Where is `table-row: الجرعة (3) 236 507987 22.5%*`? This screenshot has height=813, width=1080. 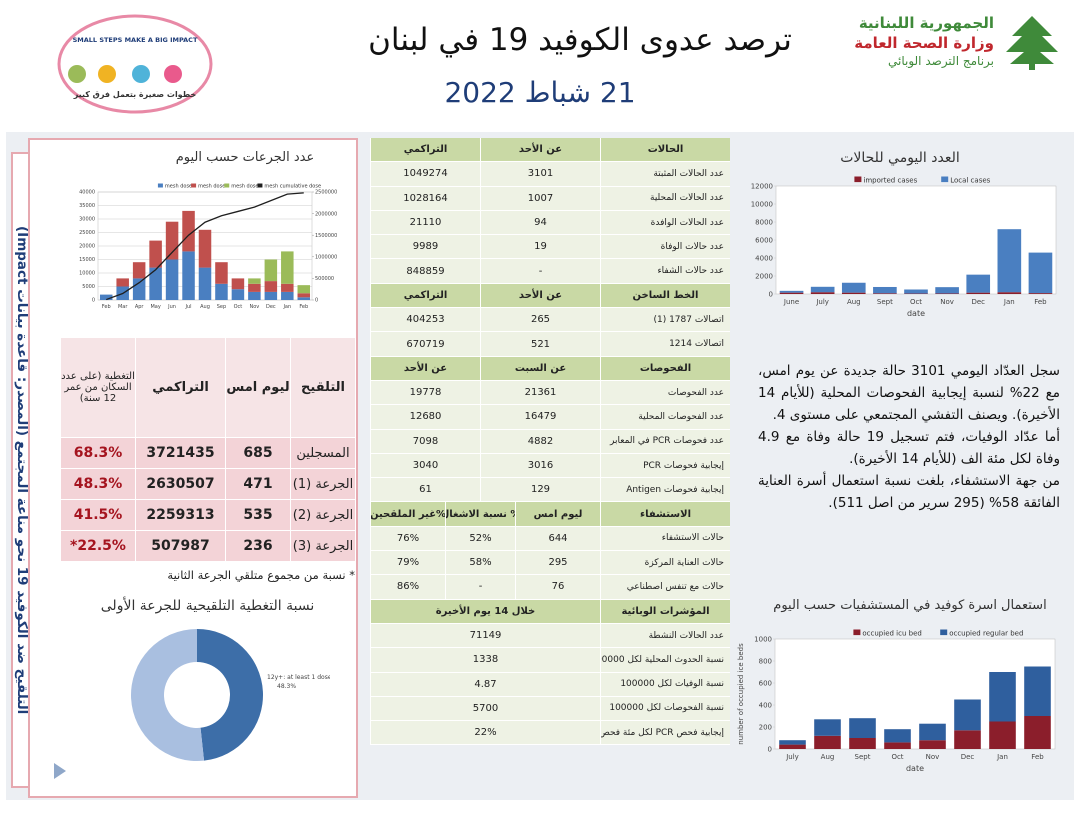 table-row: الجرعة (3) 236 507987 22.5%* is located at coordinates (207, 546).